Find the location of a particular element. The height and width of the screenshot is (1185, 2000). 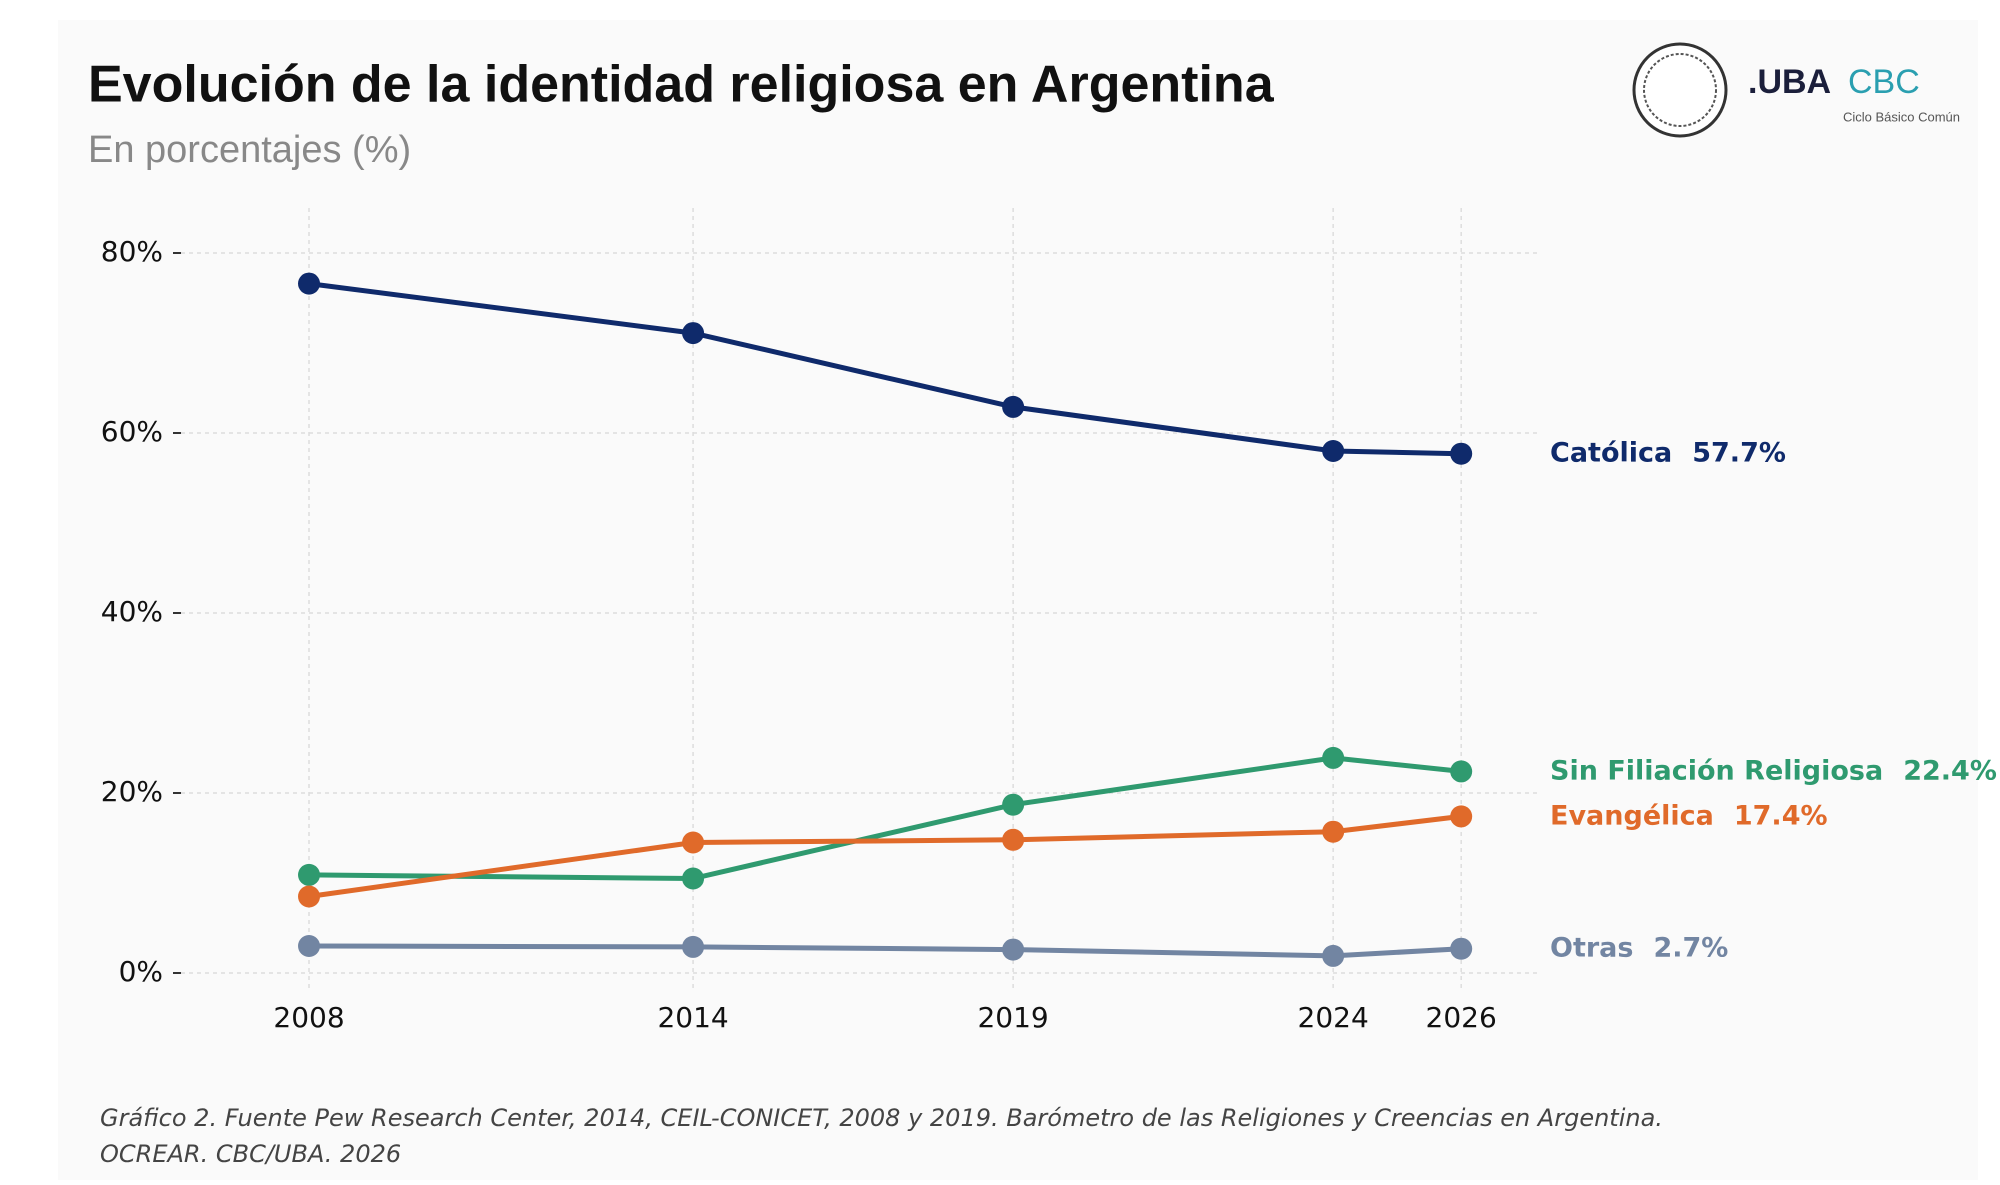

logo-seal-ring is located at coordinates (1680, 90).